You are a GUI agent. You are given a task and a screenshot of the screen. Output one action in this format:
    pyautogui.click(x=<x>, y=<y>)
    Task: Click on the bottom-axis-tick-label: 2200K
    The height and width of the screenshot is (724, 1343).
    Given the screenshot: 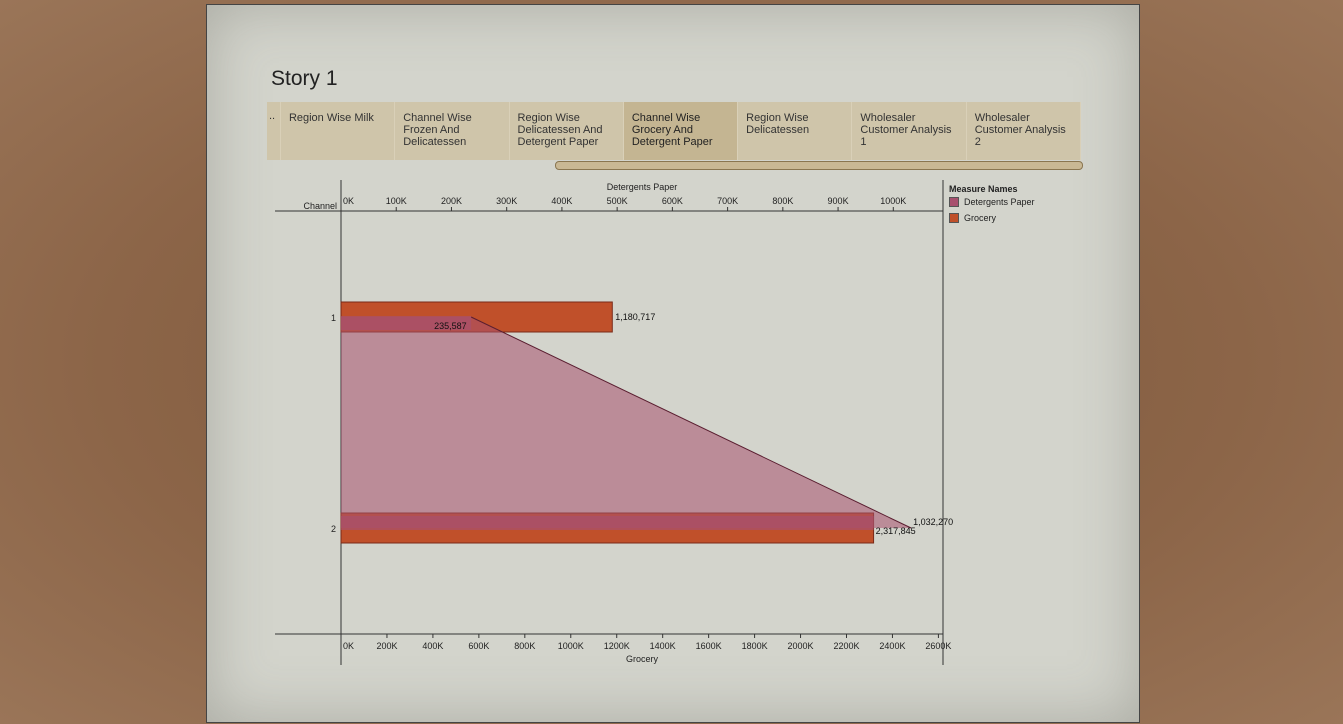 What is the action you would take?
    pyautogui.click(x=846, y=646)
    